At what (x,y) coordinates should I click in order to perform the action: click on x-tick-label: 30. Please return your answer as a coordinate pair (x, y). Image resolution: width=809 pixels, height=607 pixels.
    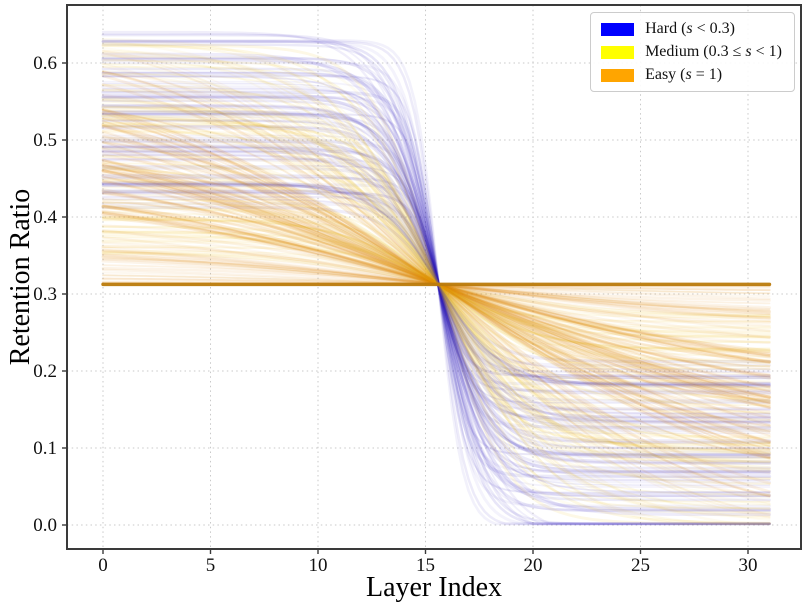
    Looking at the image, I should click on (748, 565).